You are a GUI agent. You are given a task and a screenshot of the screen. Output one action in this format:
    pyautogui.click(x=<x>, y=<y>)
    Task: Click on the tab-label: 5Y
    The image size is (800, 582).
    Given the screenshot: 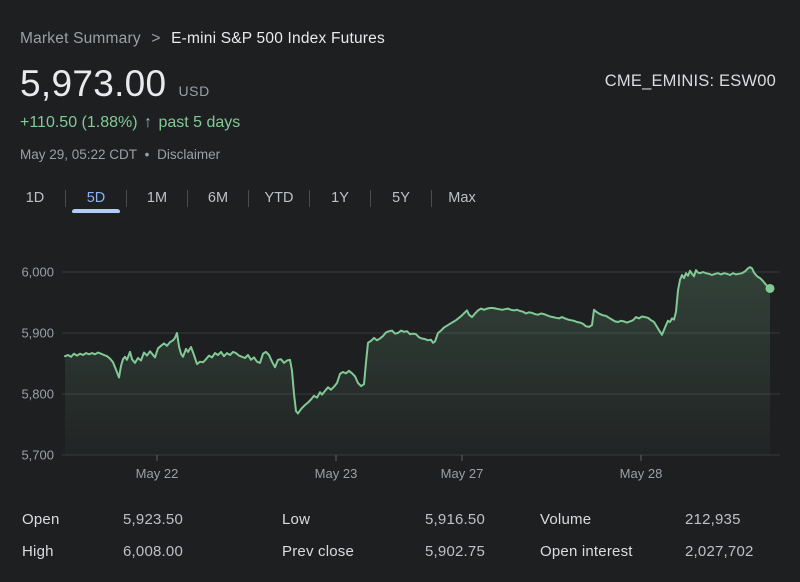 What is the action you would take?
    pyautogui.click(x=401, y=198)
    